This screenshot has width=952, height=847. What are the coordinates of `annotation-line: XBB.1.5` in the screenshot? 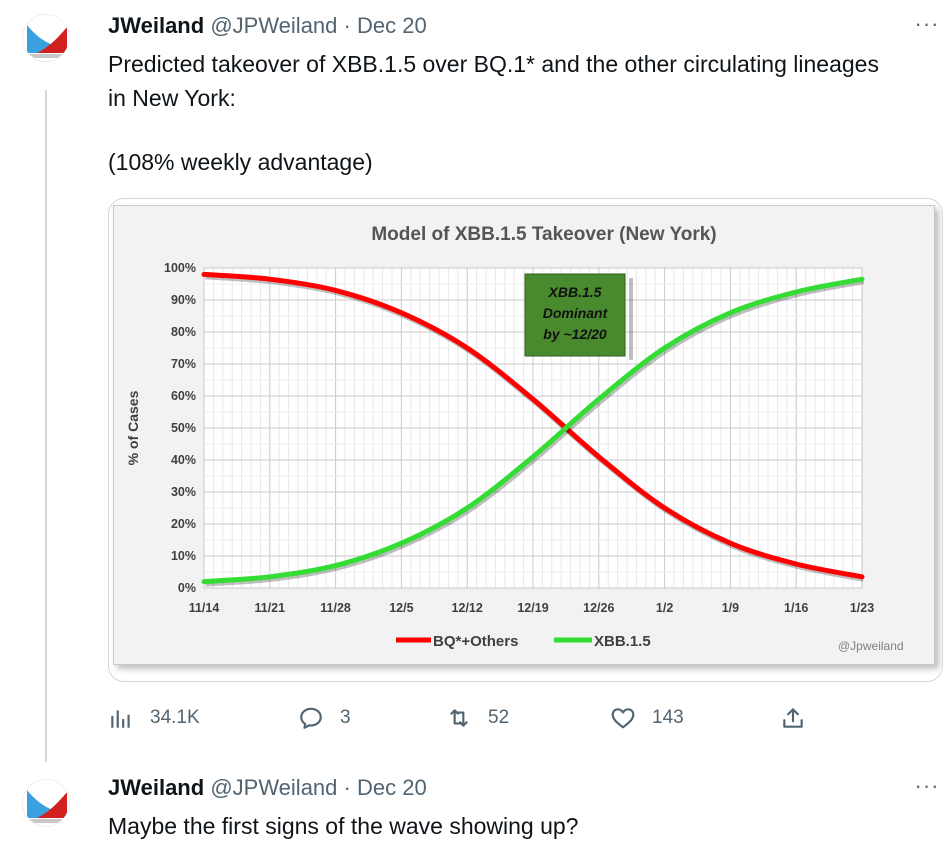 It's located at (575, 292).